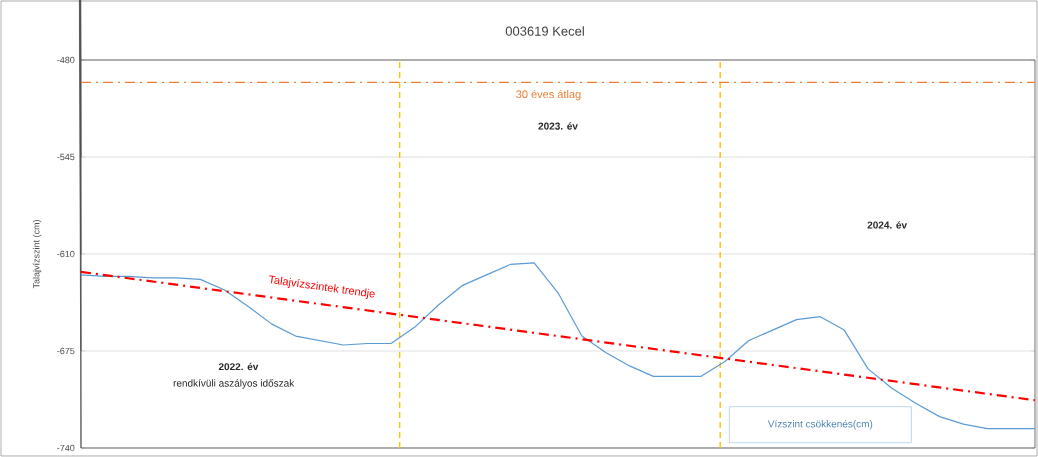 The width and height of the screenshot is (1038, 457). What do you see at coordinates (66, 157) in the screenshot?
I see `y-tick-label: -545` at bounding box center [66, 157].